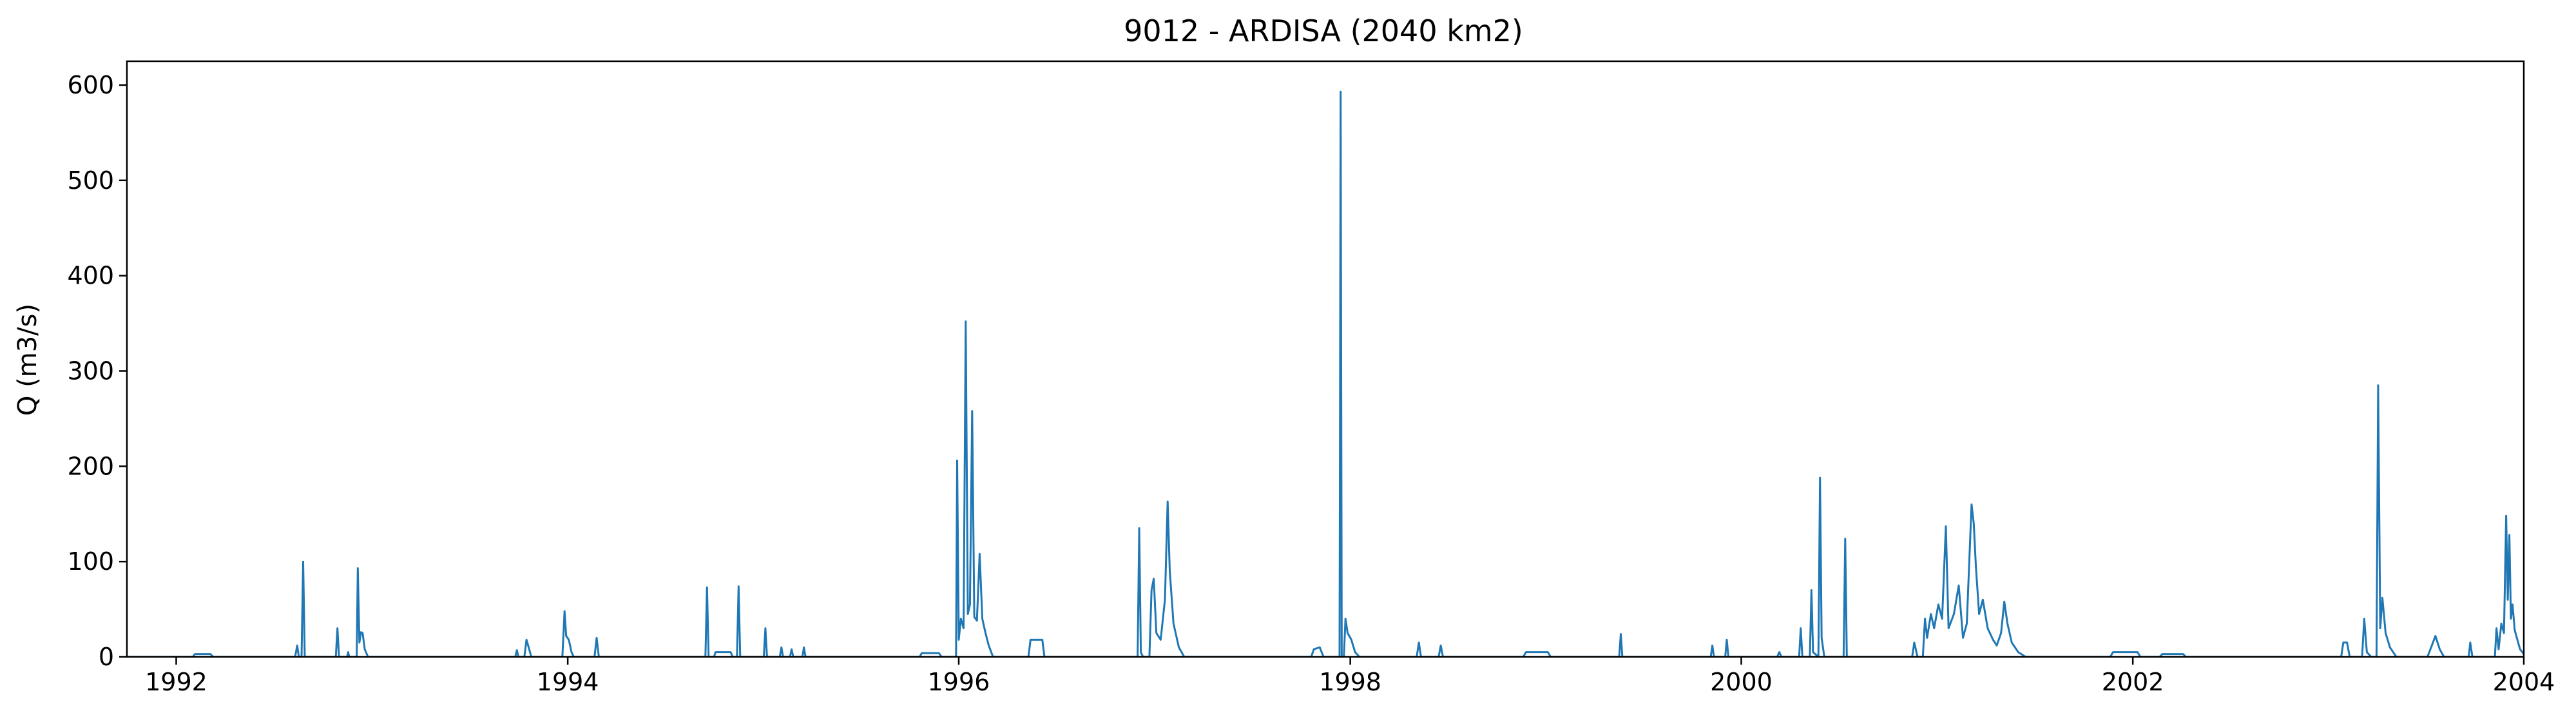 Image resolution: width=2576 pixels, height=722 pixels. I want to click on chart-title: 9012 - ARDISA (2040 km2), so click(1324, 31).